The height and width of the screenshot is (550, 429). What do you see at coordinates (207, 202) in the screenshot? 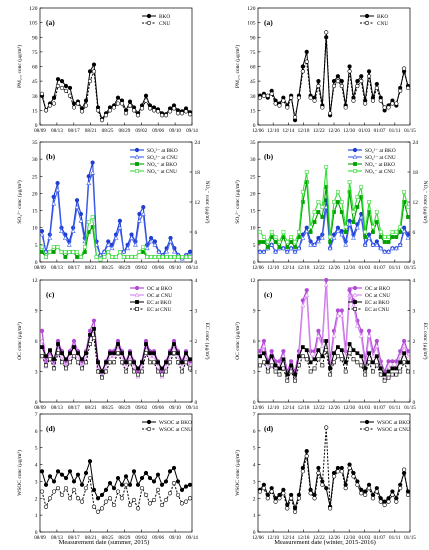
I see `y-axis-right-label: NO₃⁻ conc (μg/m³)` at bounding box center [207, 202].